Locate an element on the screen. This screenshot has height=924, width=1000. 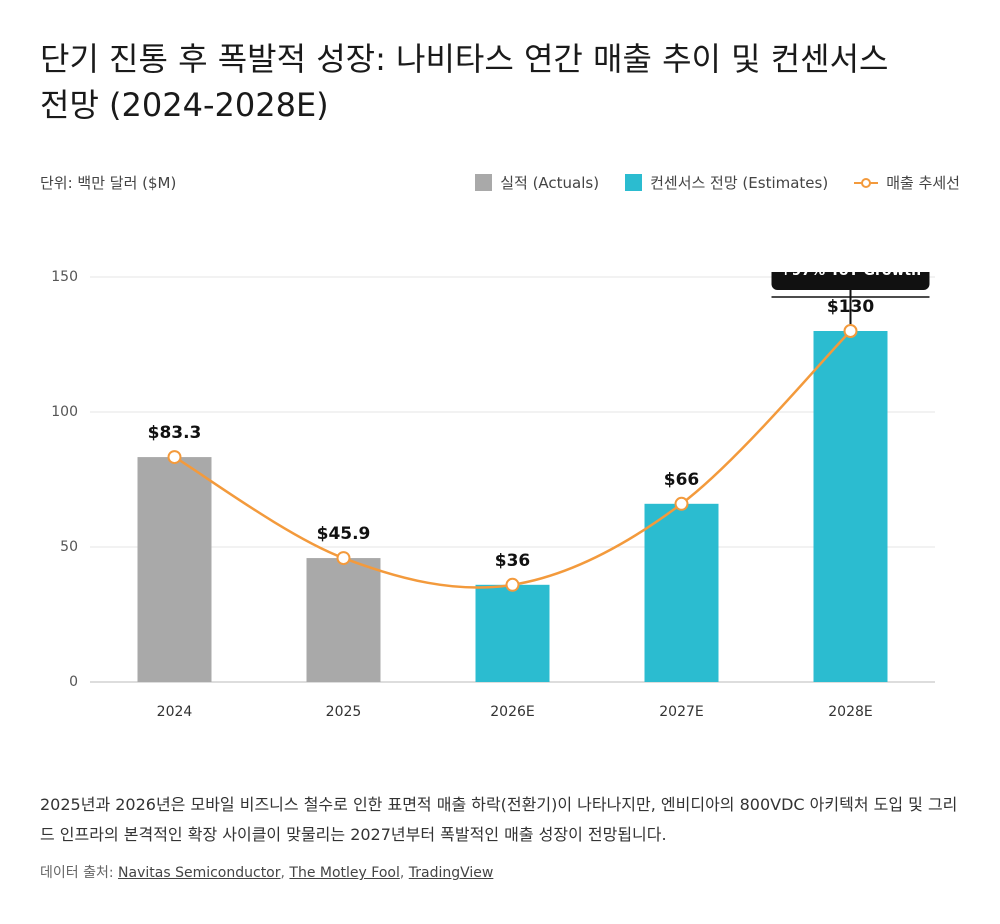
legend-marker is located at coordinates (866, 182).